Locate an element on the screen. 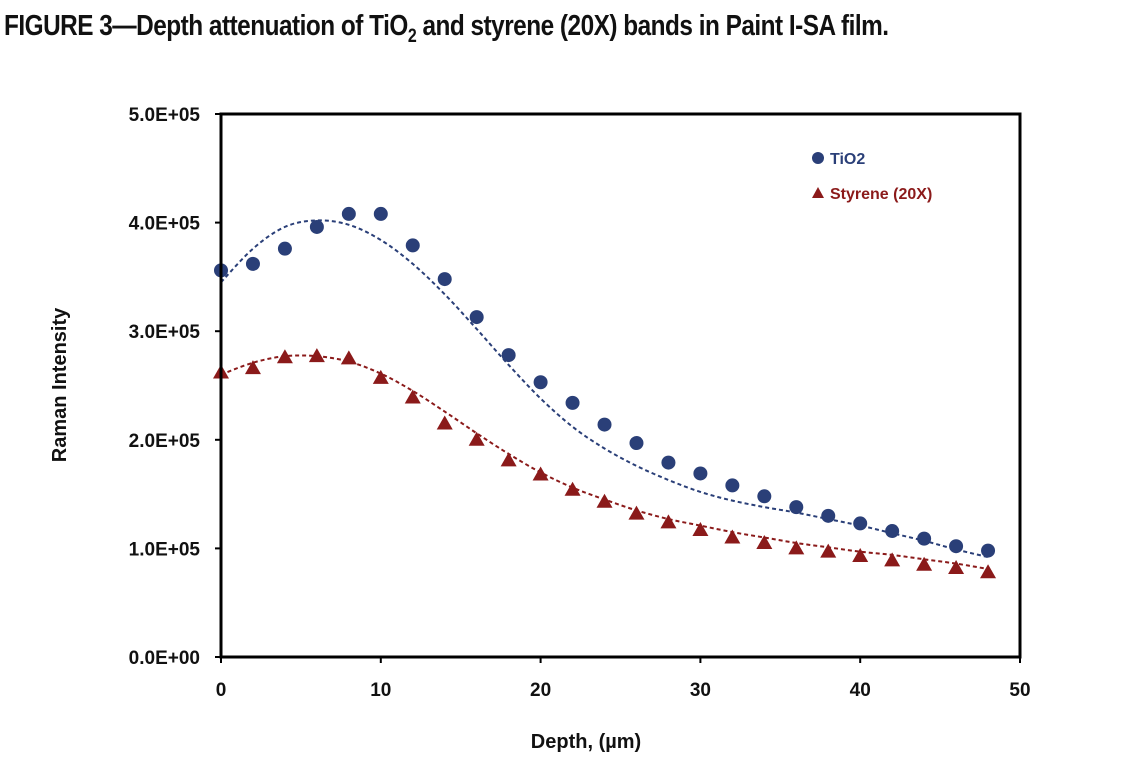 The height and width of the screenshot is (768, 1131). y-tick-label: 0.0E+00 is located at coordinates (164, 658).